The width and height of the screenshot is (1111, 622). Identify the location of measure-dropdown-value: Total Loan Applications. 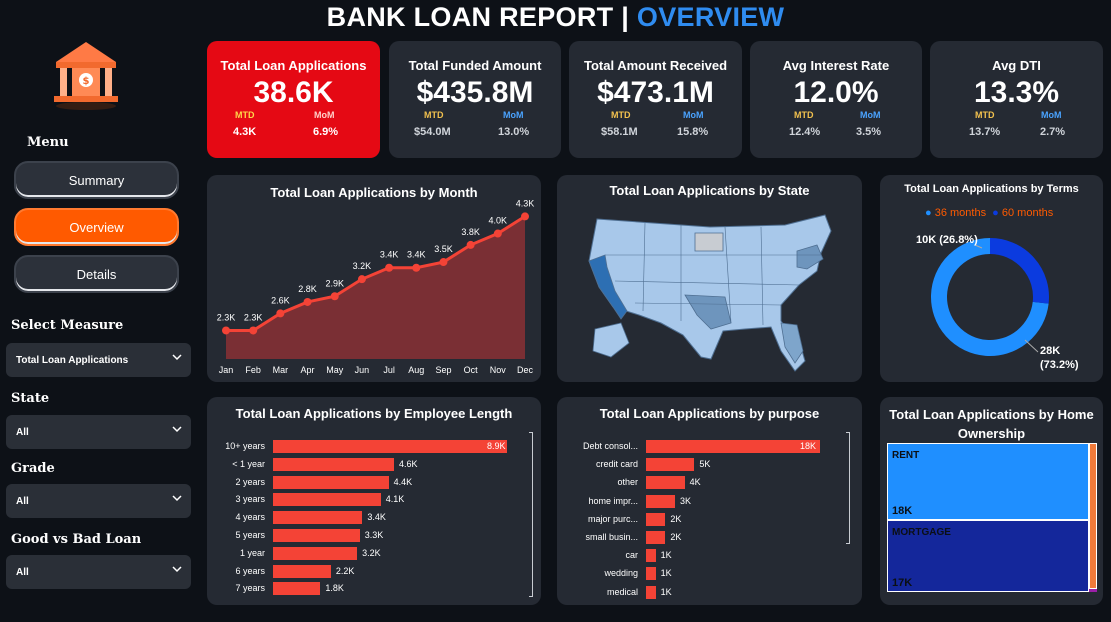
(72, 360).